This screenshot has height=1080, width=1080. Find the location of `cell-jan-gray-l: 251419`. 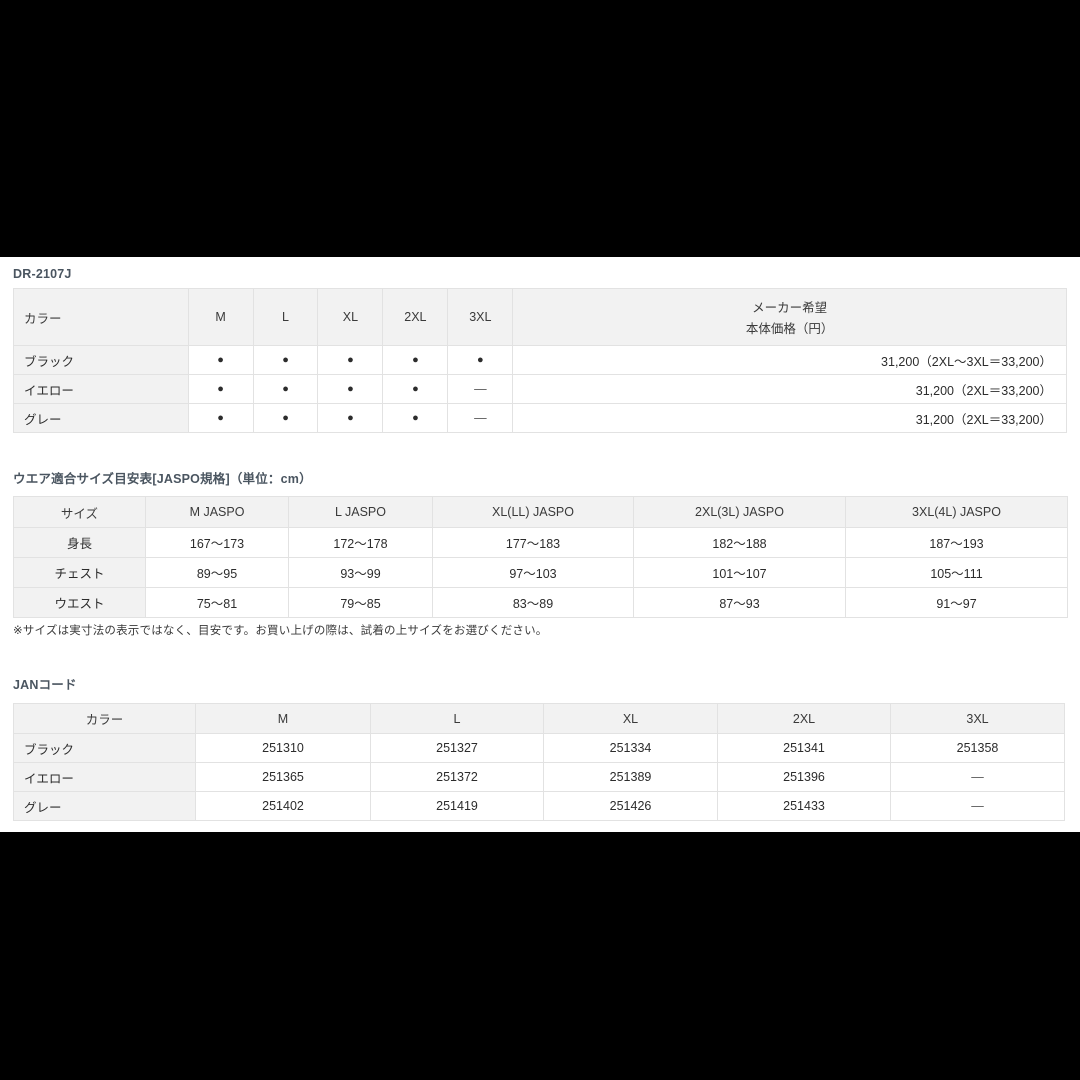

cell-jan-gray-l: 251419 is located at coordinates (457, 806).